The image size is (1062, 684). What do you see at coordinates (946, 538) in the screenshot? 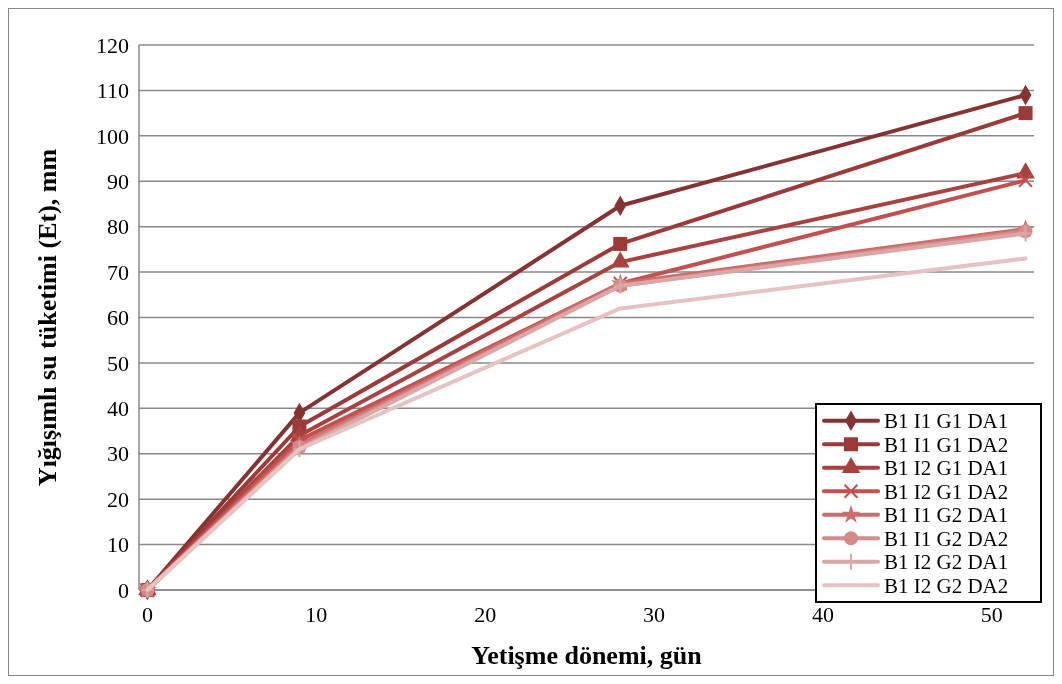
I see `legend-label: B1 I1 G2 DA2` at bounding box center [946, 538].